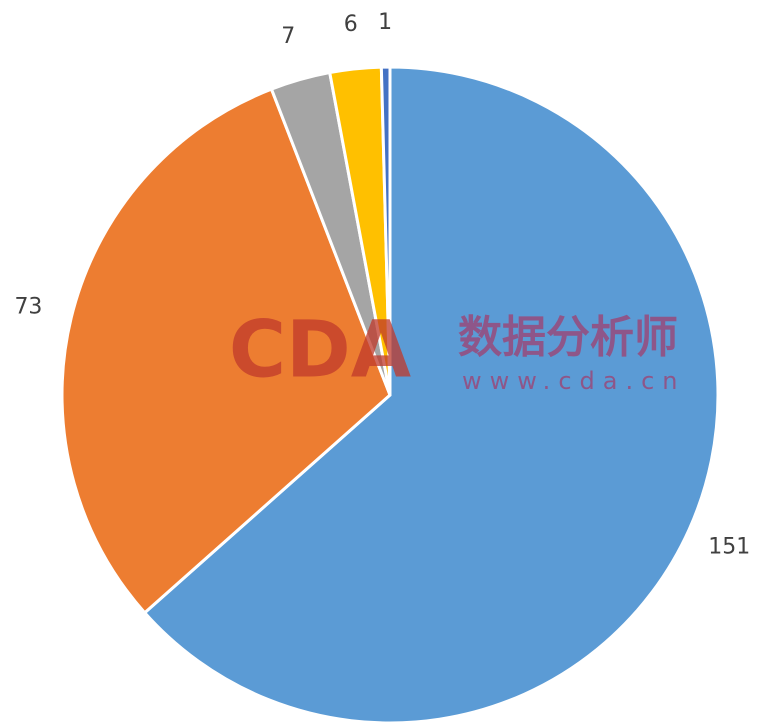 The height and width of the screenshot is (724, 769). Describe the element at coordinates (573, 381) in the screenshot. I see `watermark-url: www.cda.cn` at that location.